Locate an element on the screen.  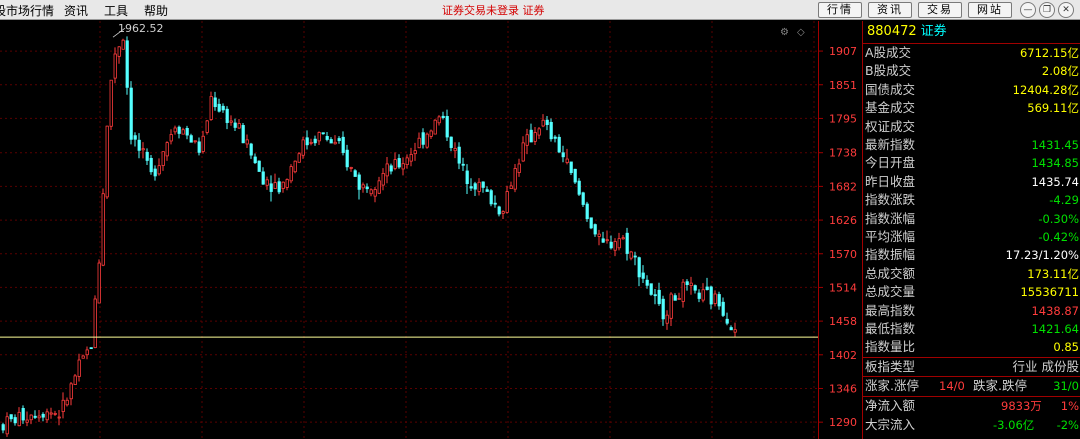
stat-row: A股成交 6712.15亿 is located at coordinates (971, 53).